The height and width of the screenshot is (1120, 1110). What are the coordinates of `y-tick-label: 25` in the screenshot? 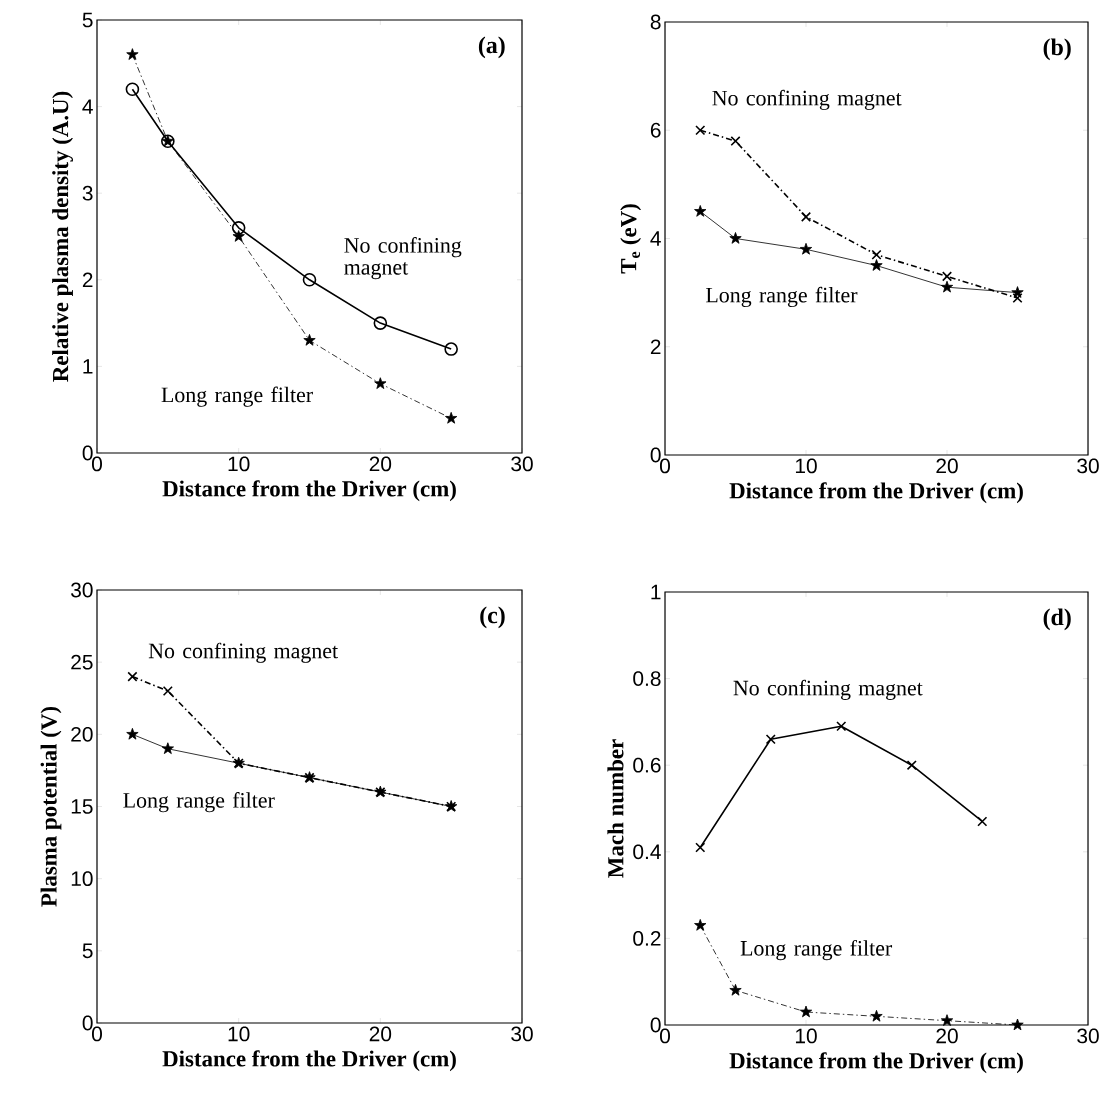 It's located at (82, 662).